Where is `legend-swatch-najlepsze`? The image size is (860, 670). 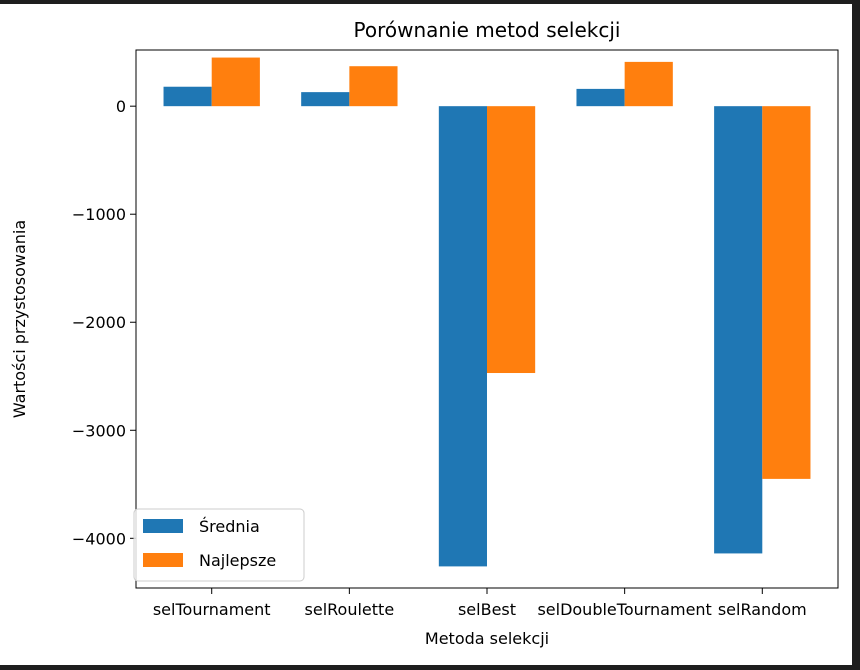 legend-swatch-najlepsze is located at coordinates (163, 560).